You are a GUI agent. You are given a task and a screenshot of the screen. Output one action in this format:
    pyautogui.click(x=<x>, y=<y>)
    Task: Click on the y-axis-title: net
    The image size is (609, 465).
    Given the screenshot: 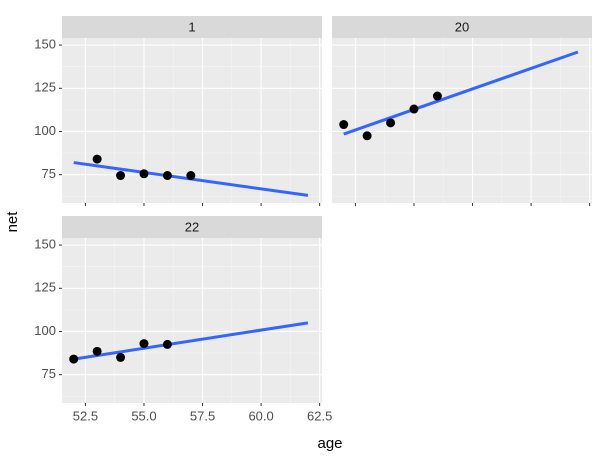 What is the action you would take?
    pyautogui.click(x=12, y=222)
    